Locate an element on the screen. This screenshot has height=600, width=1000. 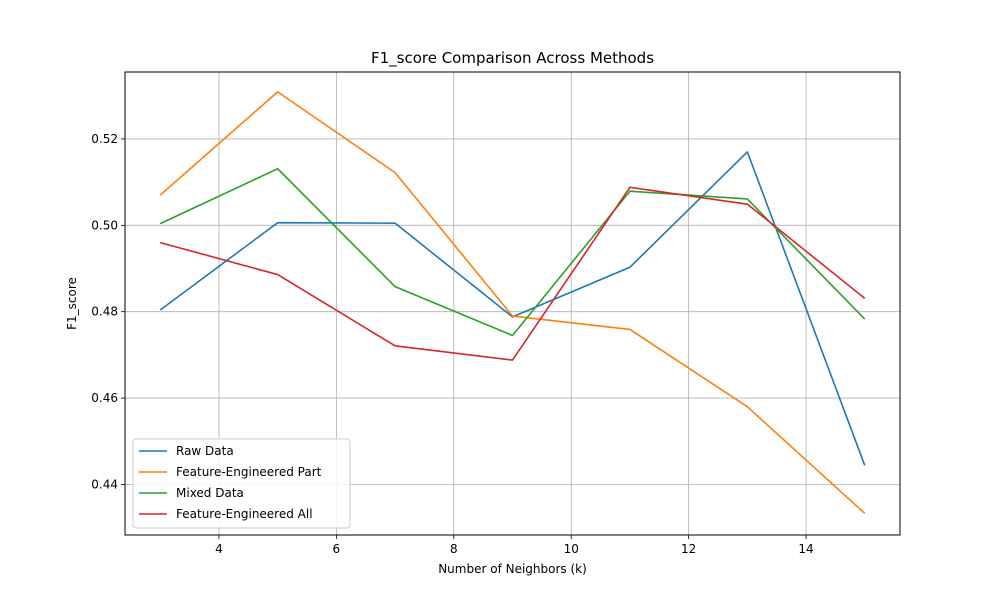
x-tick-label: 6 is located at coordinates (337, 549).